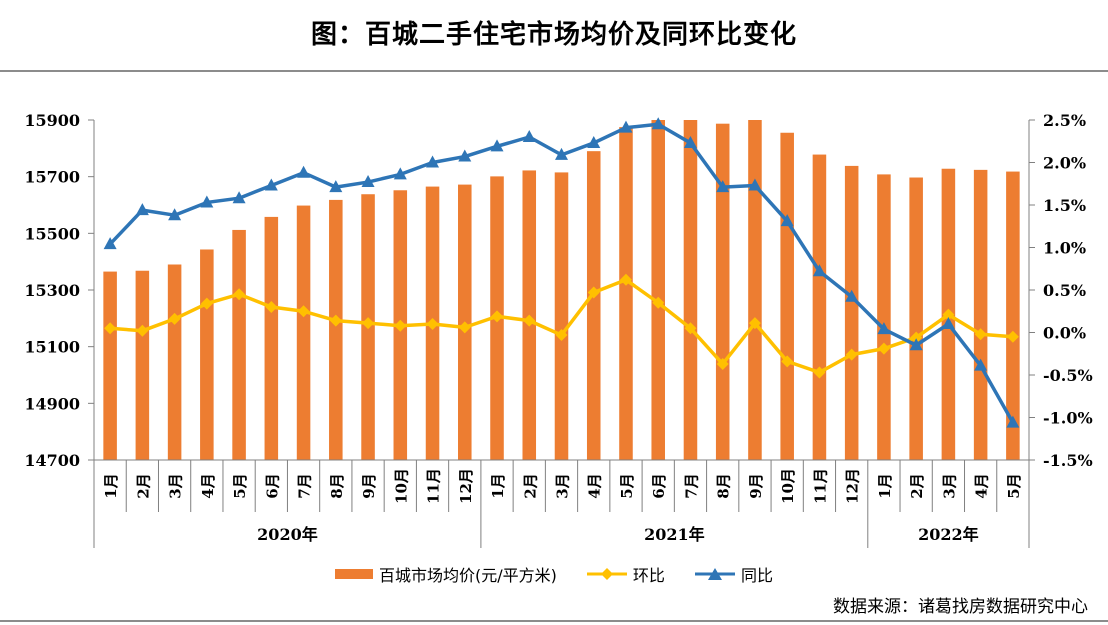 Image resolution: width=1108 pixels, height=625 pixels. What do you see at coordinates (606, 574) in the screenshot?
I see `legend-swatch-mom` at bounding box center [606, 574].